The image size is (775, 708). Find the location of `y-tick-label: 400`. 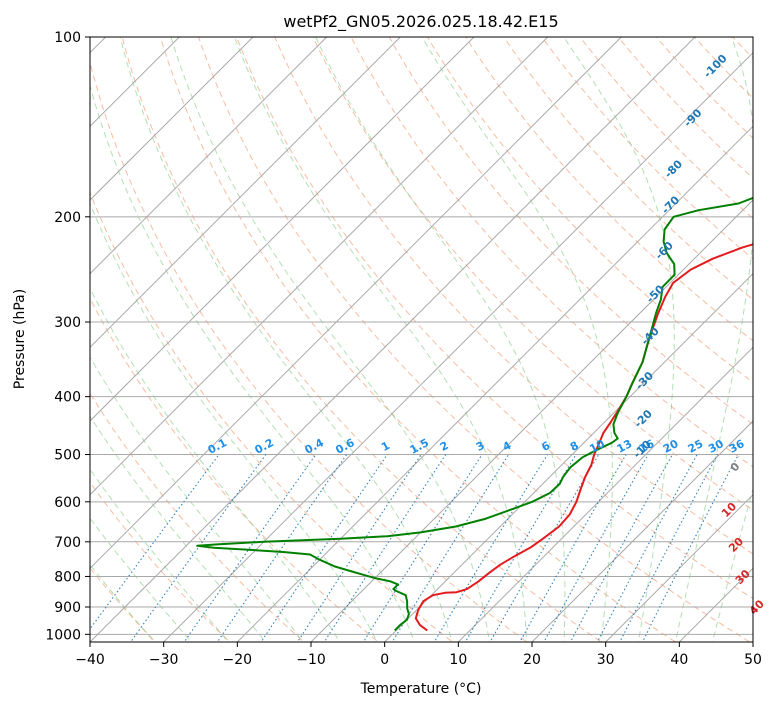

y-tick-label: 400 is located at coordinates (67, 398).